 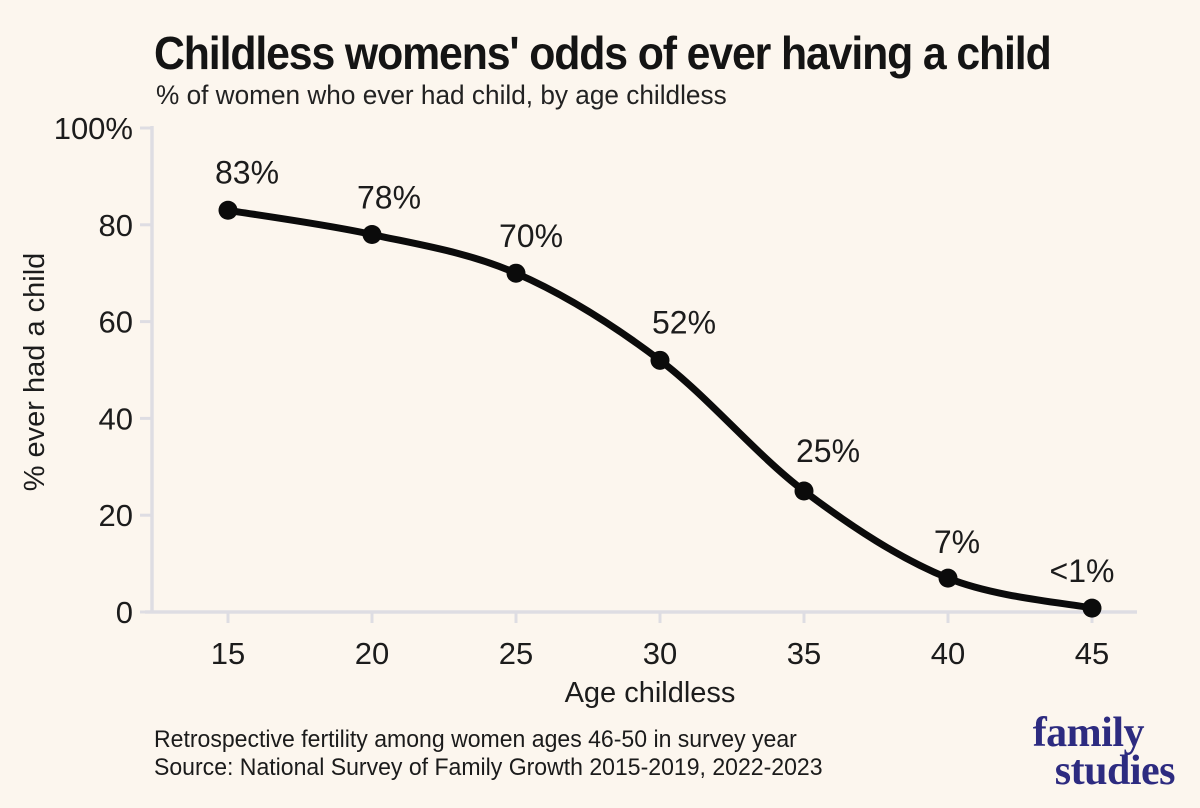 I want to click on y-tick-label: 100%, so click(x=93, y=128).